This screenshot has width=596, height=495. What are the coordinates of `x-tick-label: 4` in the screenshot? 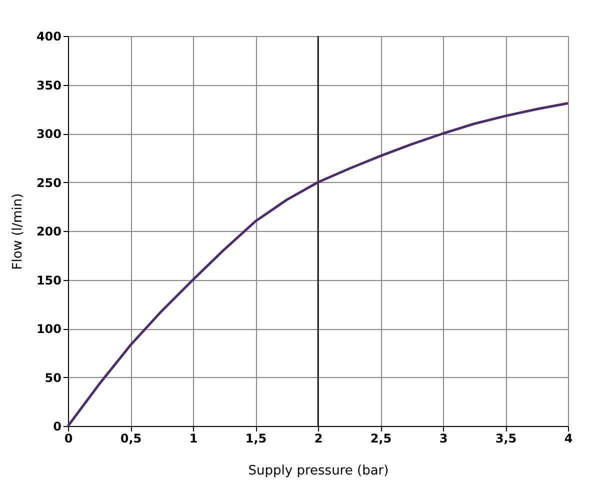 It's located at (568, 439).